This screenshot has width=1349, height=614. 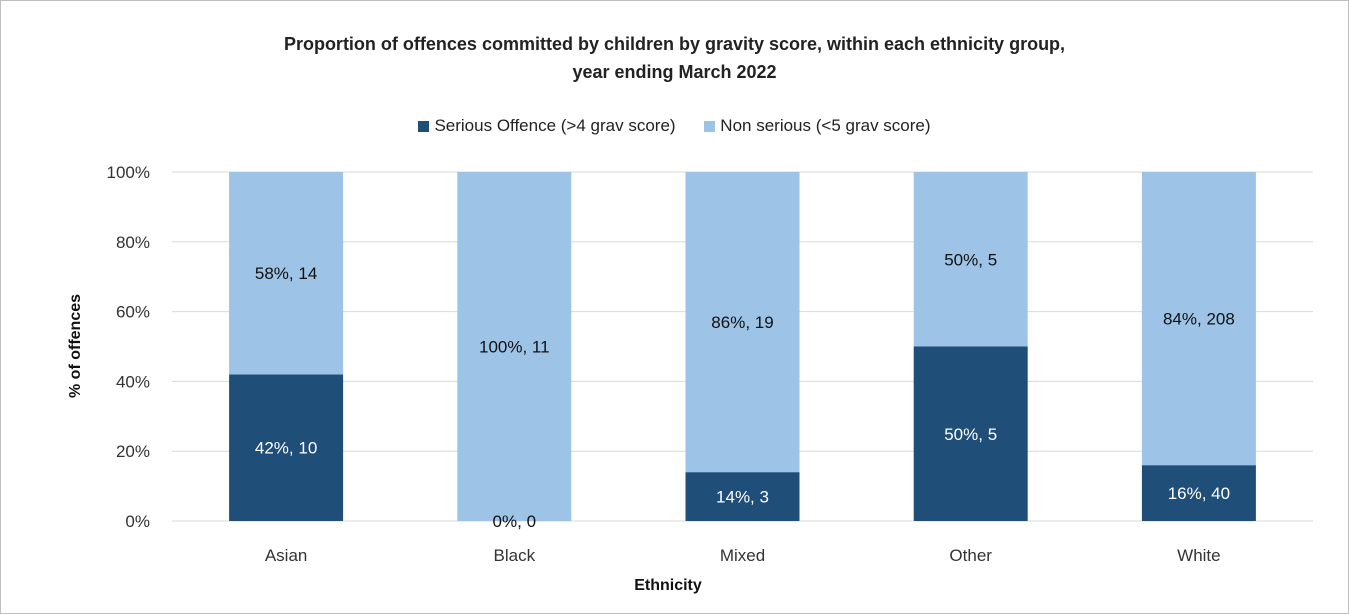 I want to click on bar-other-non-serious, so click(x=970, y=259).